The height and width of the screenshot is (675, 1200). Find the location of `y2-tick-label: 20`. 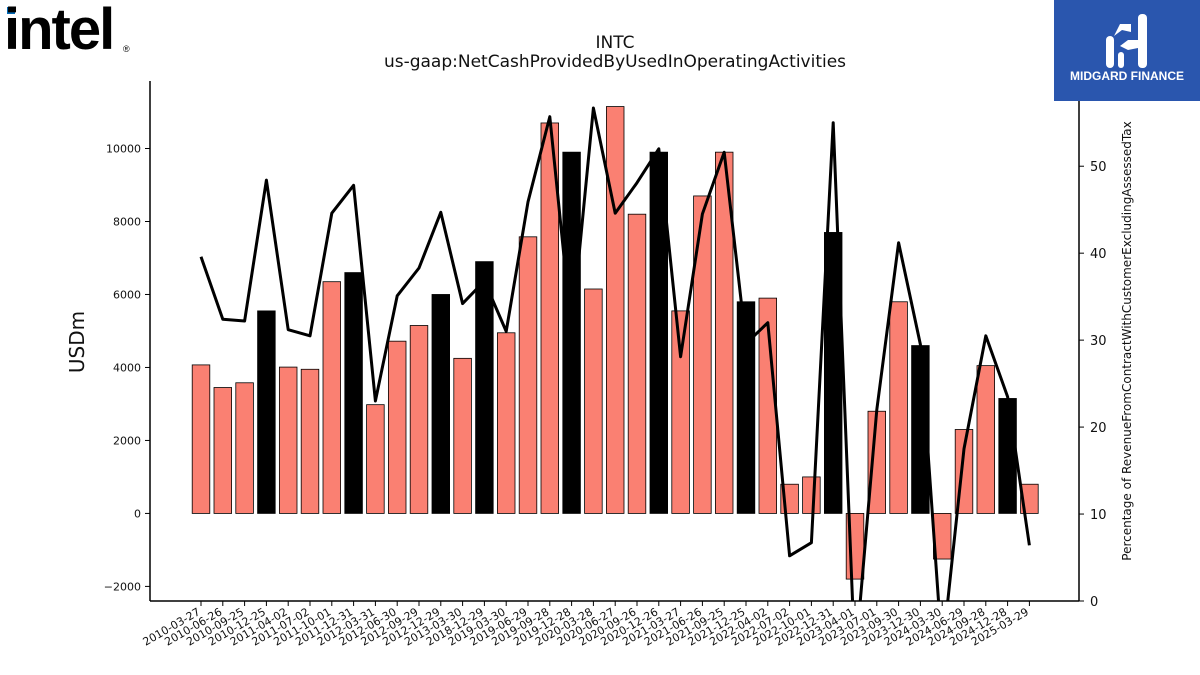

y2-tick-label: 20 is located at coordinates (1098, 428).